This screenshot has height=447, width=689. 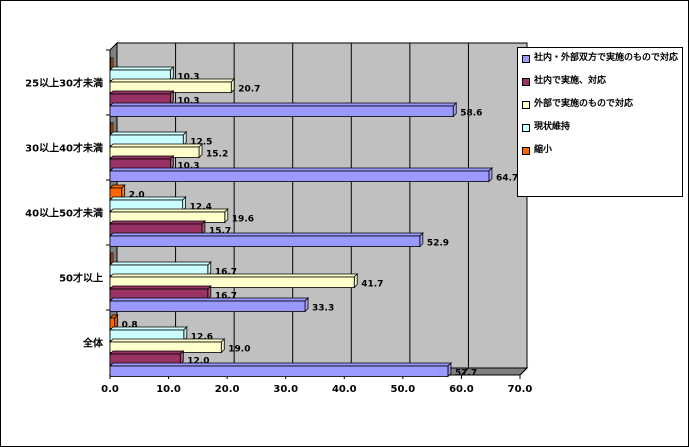 What do you see at coordinates (64, 213) in the screenshot?
I see `category-label: 40以上50才未満` at bounding box center [64, 213].